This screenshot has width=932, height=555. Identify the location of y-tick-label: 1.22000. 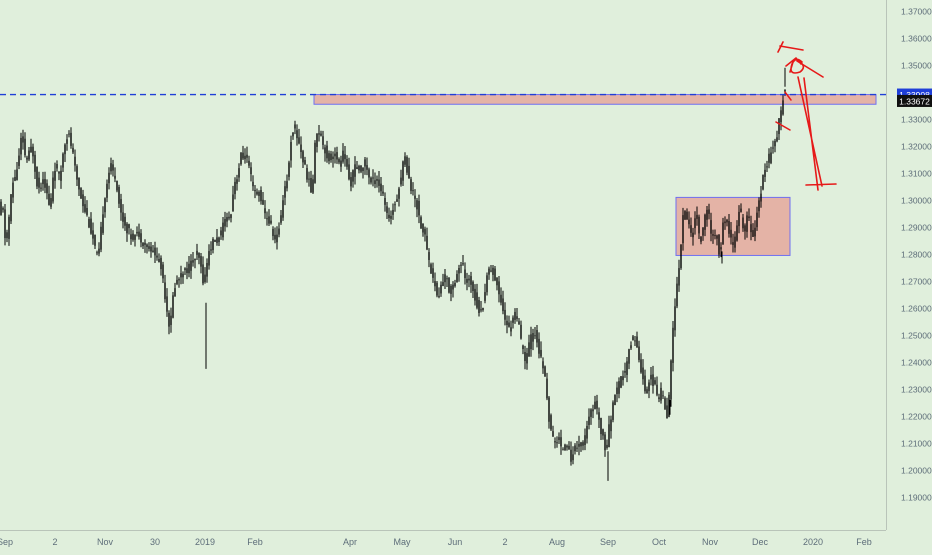
(916, 417).